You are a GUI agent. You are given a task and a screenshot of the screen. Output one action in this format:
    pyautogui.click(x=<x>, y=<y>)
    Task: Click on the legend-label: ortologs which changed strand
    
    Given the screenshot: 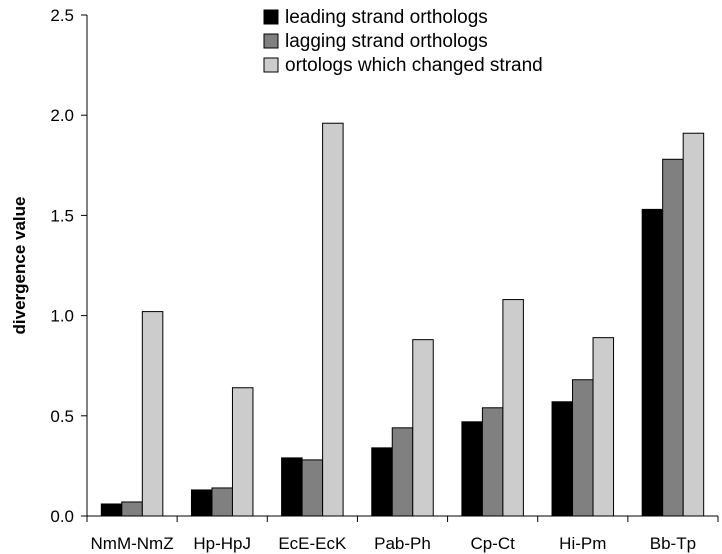 What is the action you would take?
    pyautogui.click(x=414, y=65)
    